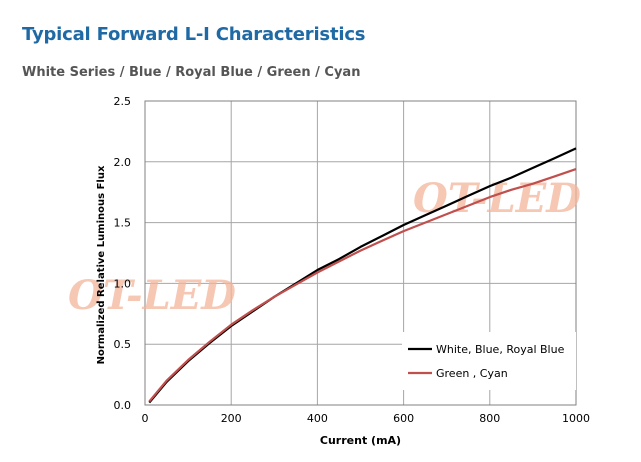  What do you see at coordinates (145, 418) in the screenshot?
I see `x-tick-label: 0` at bounding box center [145, 418].